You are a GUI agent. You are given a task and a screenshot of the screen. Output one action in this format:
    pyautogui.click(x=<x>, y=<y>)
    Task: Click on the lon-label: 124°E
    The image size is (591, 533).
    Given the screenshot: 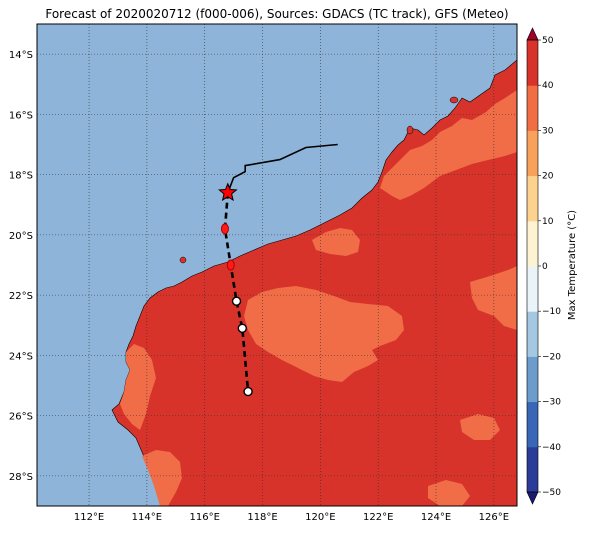 What is the action you would take?
    pyautogui.click(x=436, y=517)
    